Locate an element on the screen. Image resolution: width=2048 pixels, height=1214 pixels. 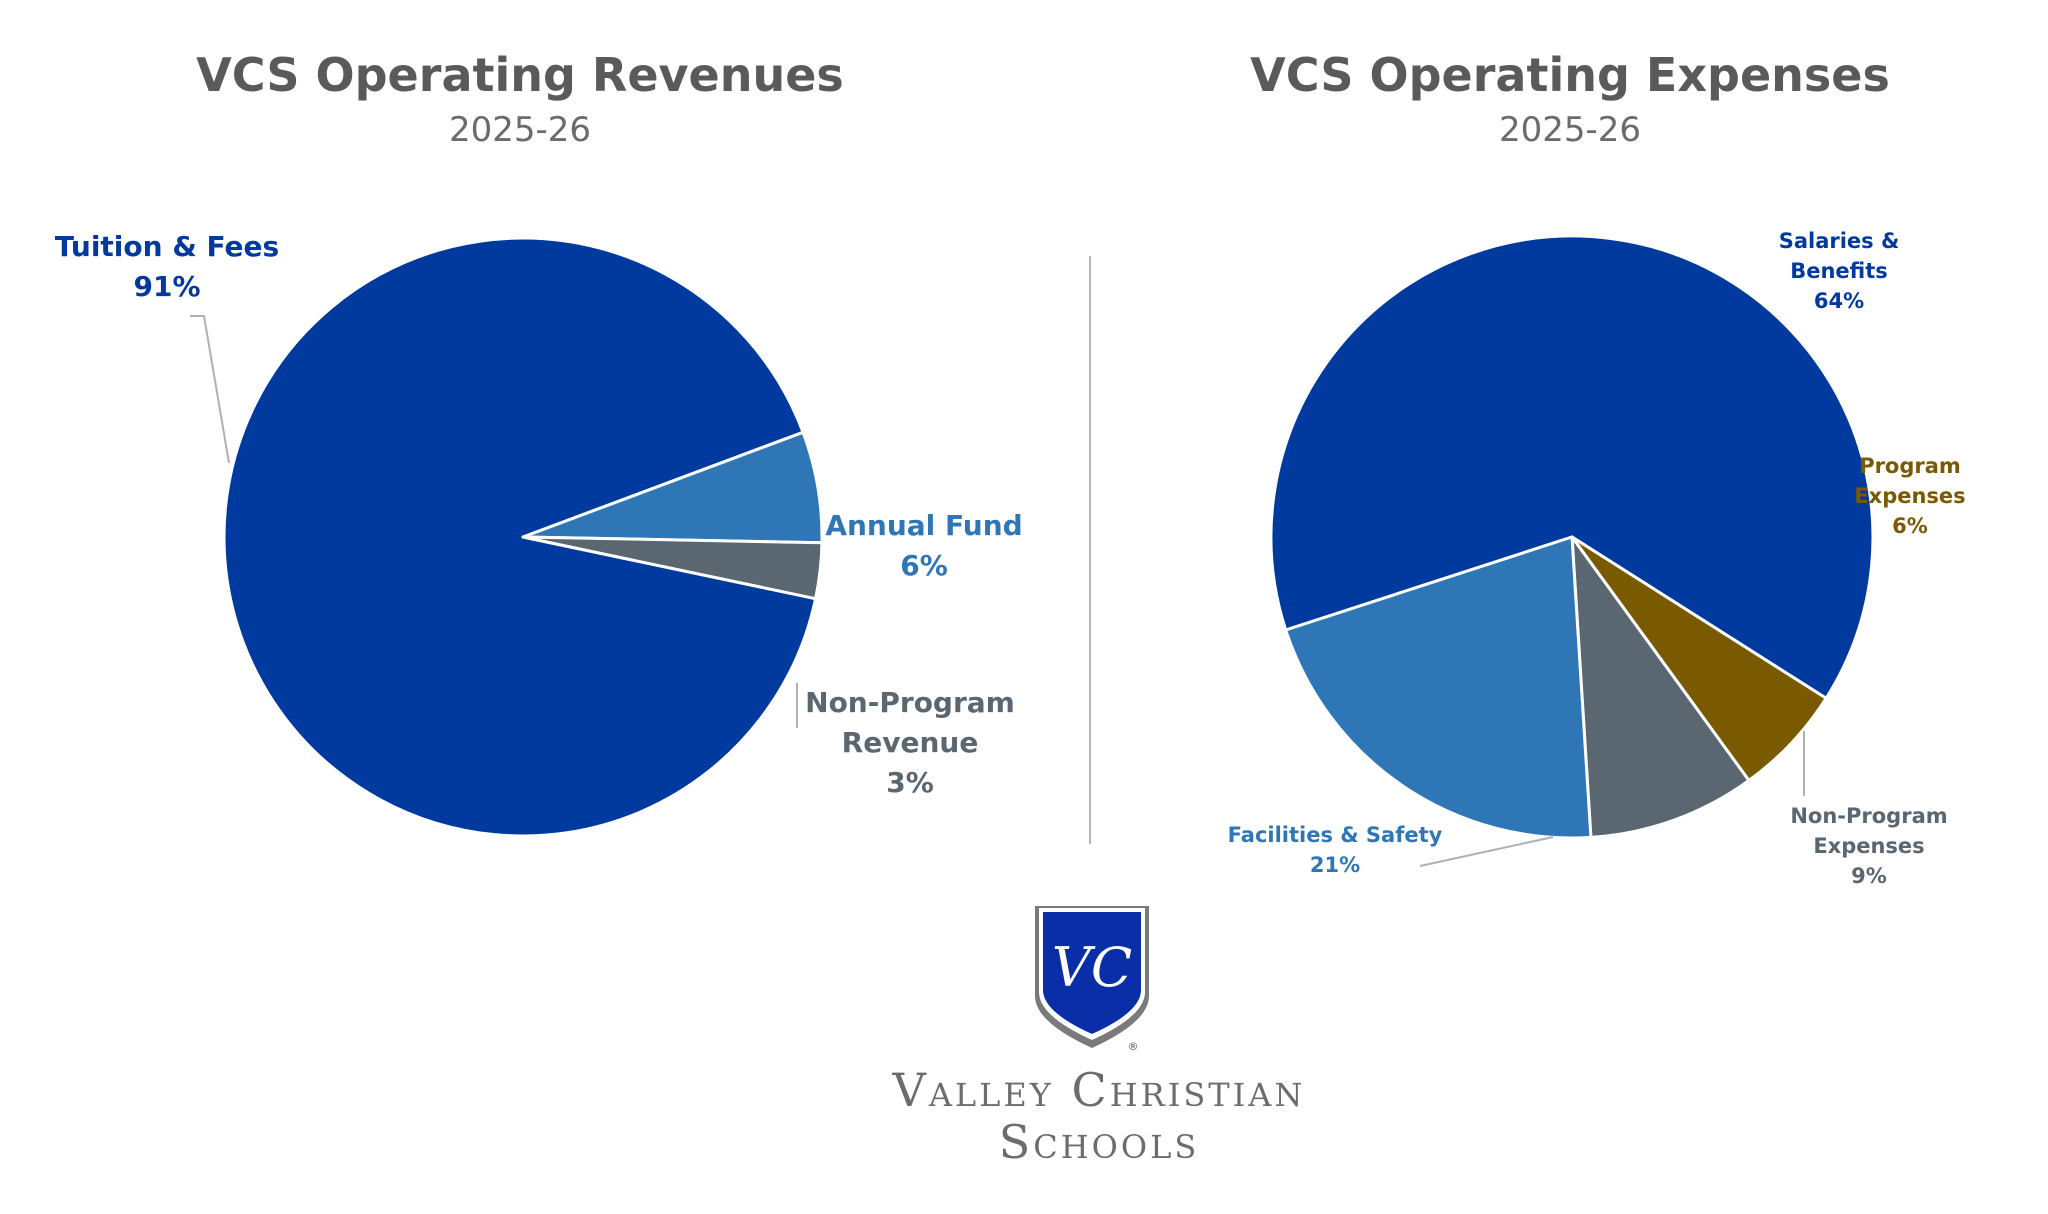
rev-slice-label-2: Non-Program Revenue 3% is located at coordinates (910, 742).